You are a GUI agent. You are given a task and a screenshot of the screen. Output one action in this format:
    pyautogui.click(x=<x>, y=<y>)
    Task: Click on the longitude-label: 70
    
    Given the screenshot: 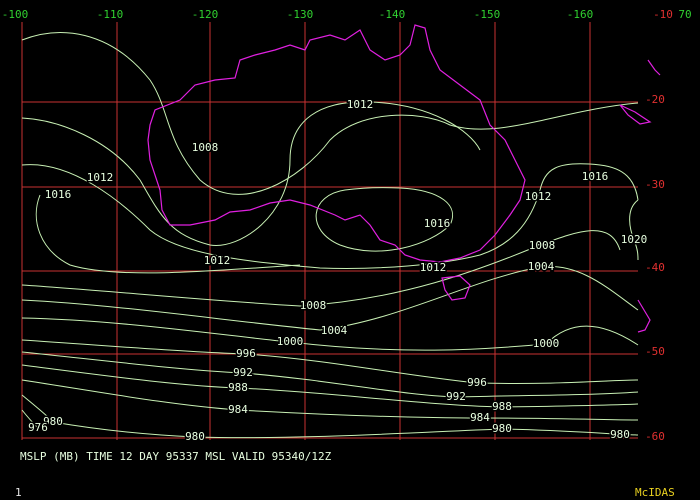 What is the action you would take?
    pyautogui.click(x=684, y=14)
    